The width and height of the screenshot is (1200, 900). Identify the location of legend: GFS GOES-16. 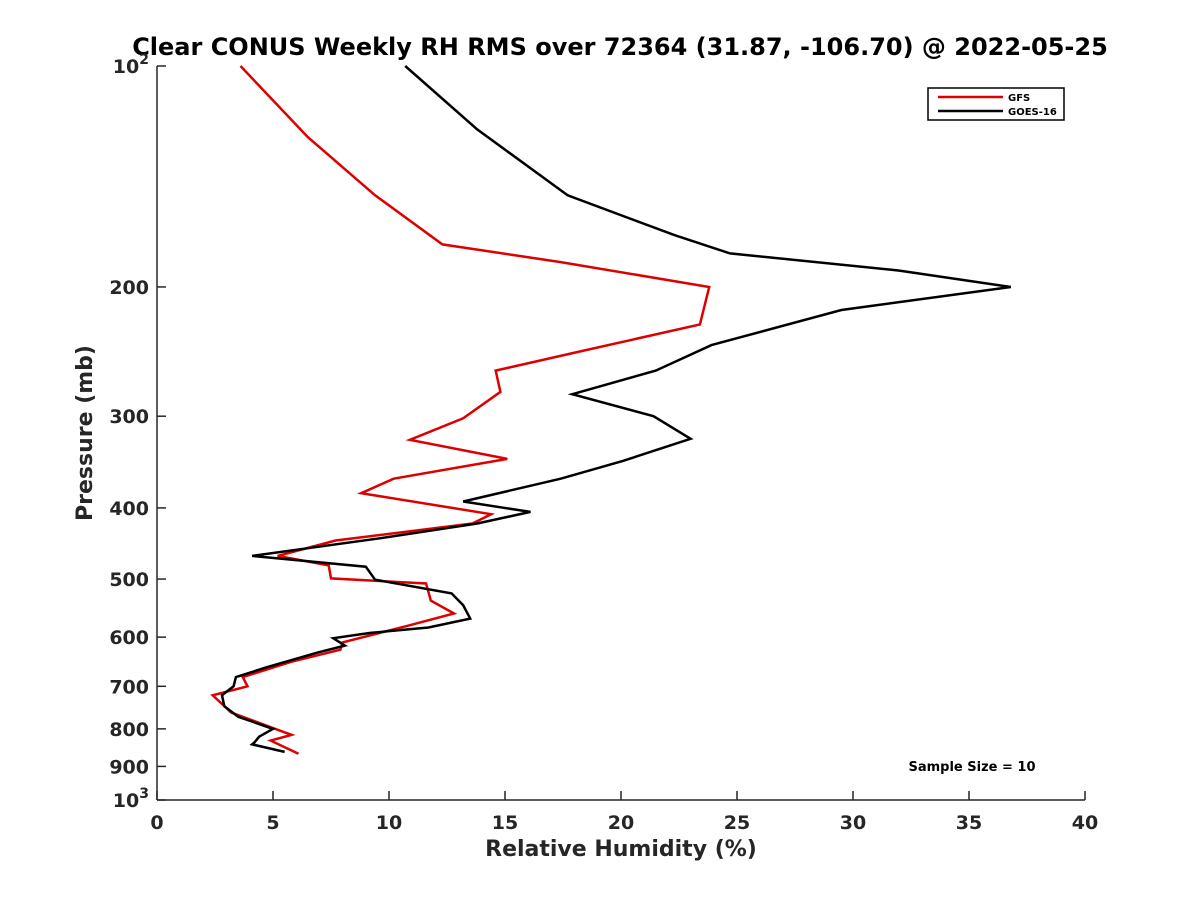
(996, 104).